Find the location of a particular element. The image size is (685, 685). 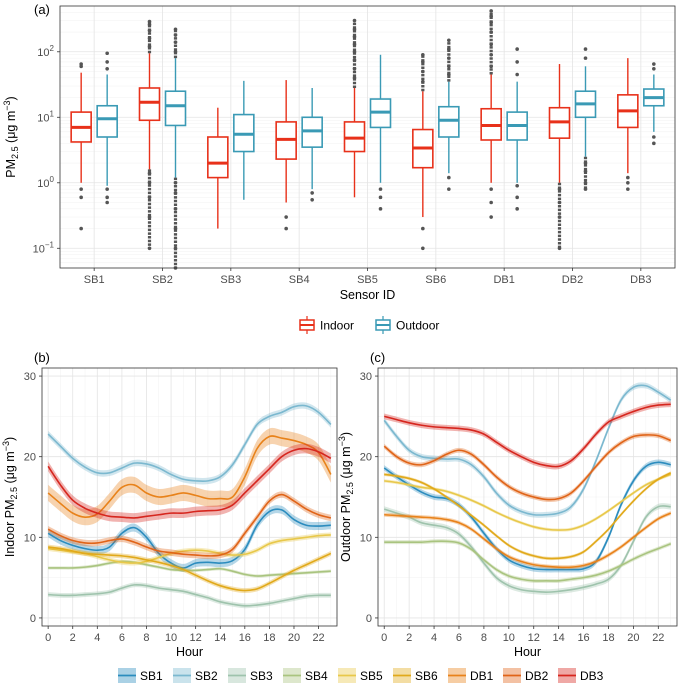

ci-band-sb4 is located at coordinates (527, 561).